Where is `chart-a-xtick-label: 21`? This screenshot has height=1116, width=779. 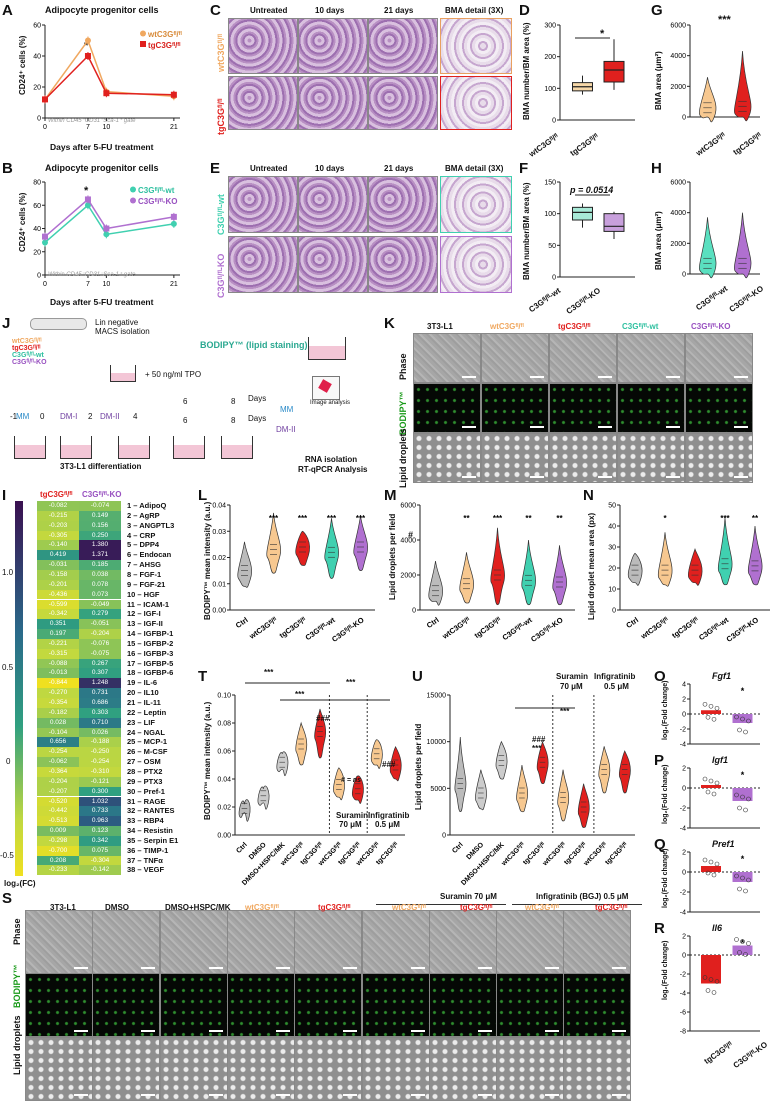 chart-a-xtick-label: 21 is located at coordinates (174, 127).